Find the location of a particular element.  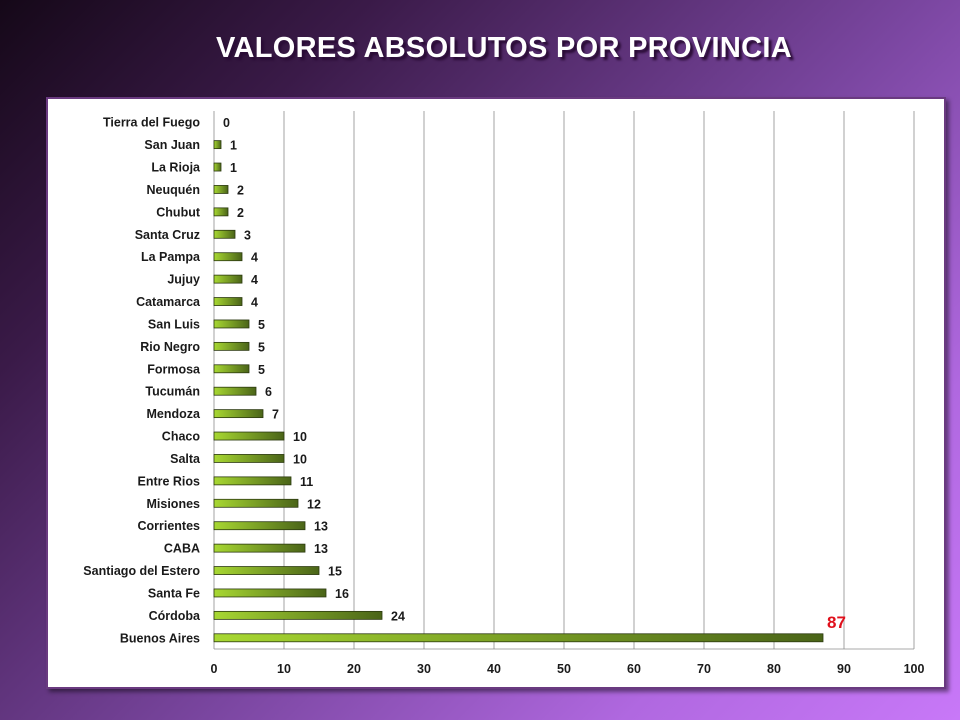

data-label: 16 is located at coordinates (342, 594).